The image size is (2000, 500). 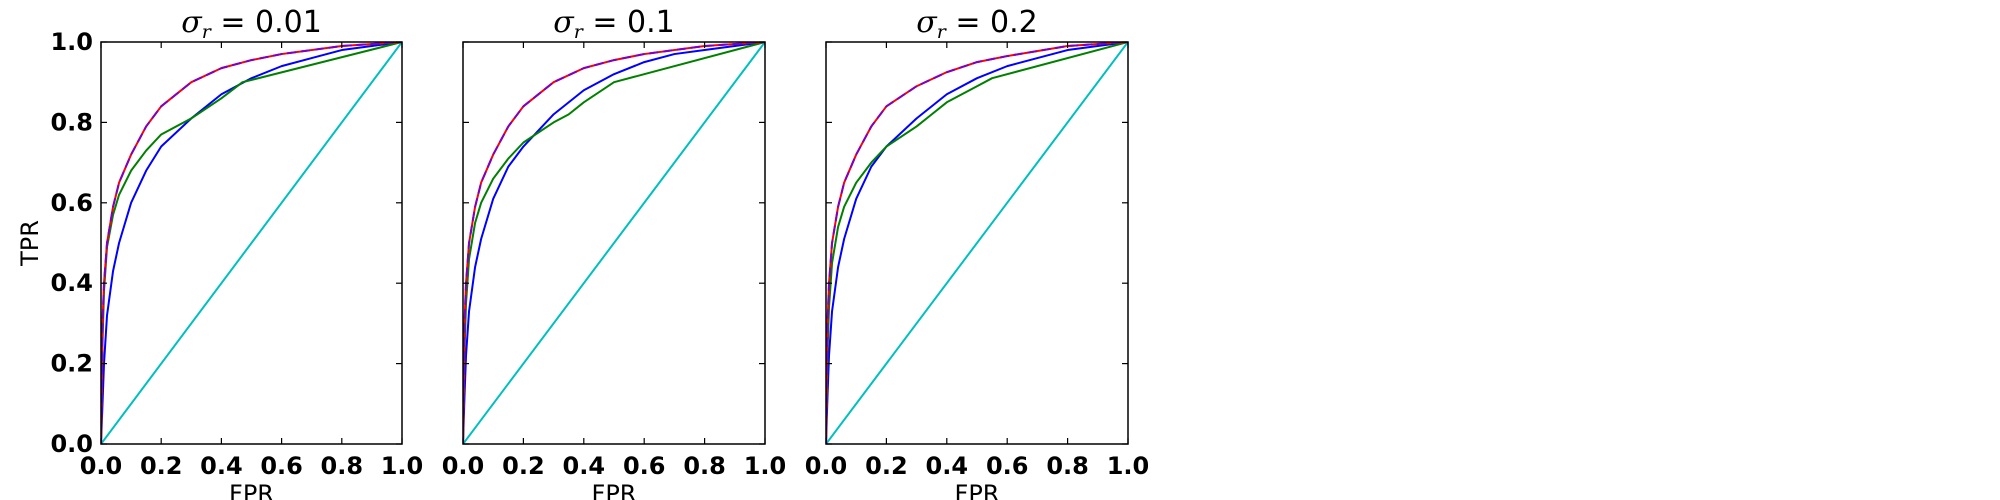 I want to click on chart-title: σr = 0.1, so click(x=614, y=24).